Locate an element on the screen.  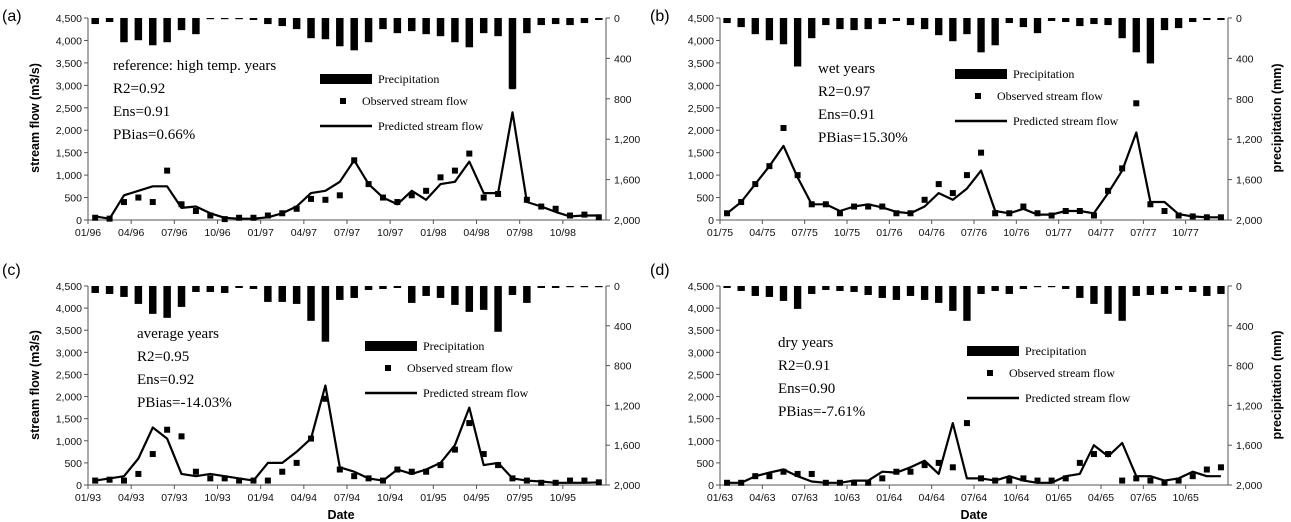
y2-tick-label: 2,000 is located at coordinates (627, 221).